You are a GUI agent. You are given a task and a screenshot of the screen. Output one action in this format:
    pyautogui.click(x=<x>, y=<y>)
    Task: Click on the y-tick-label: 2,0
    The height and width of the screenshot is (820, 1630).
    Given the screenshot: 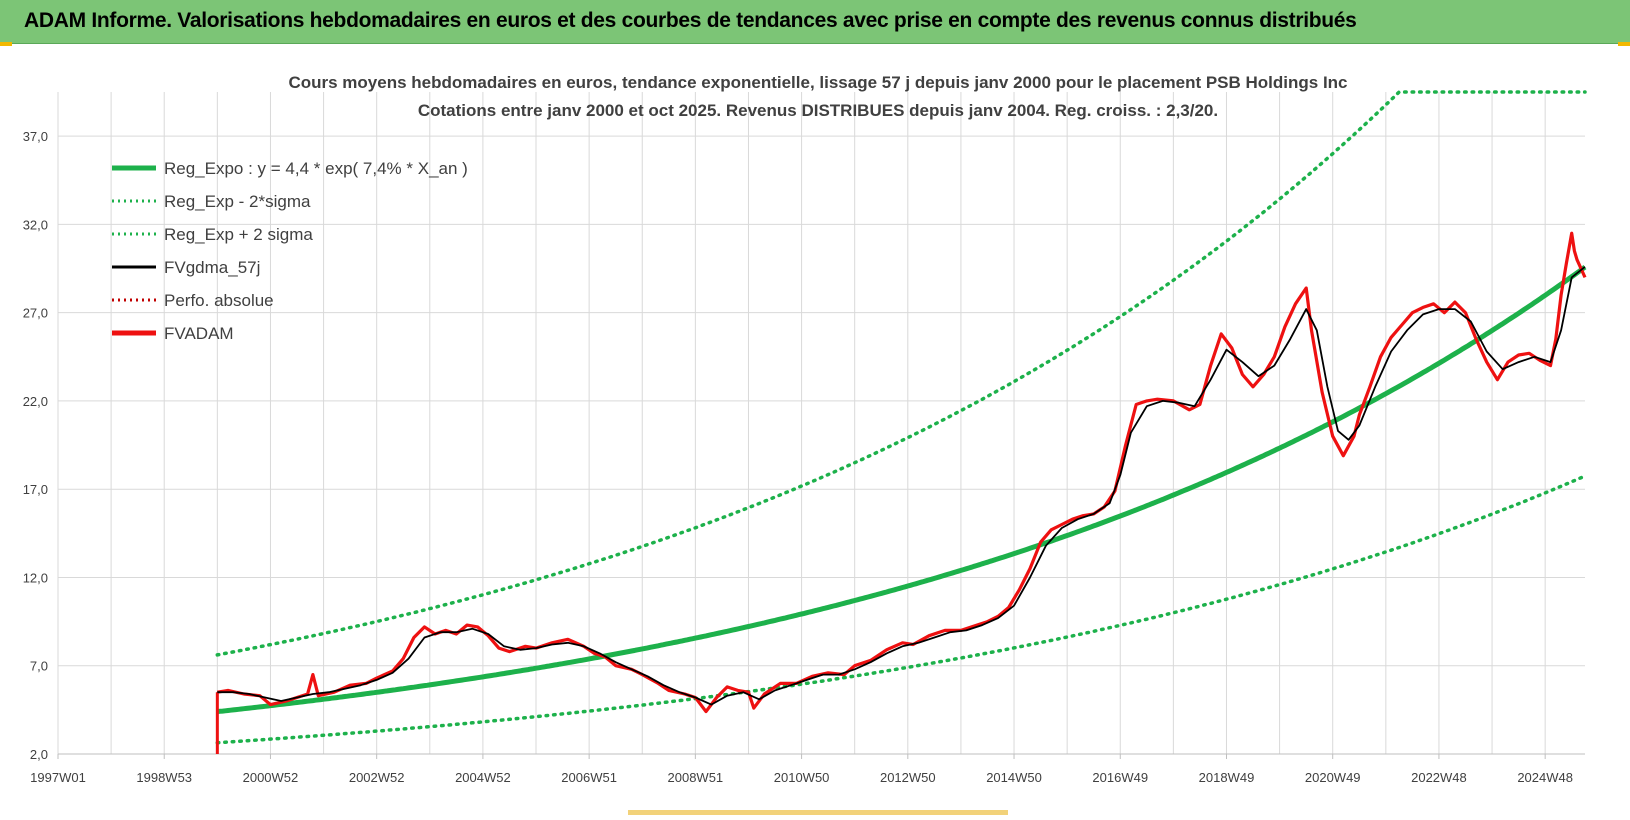 What is the action you would take?
    pyautogui.click(x=39, y=754)
    